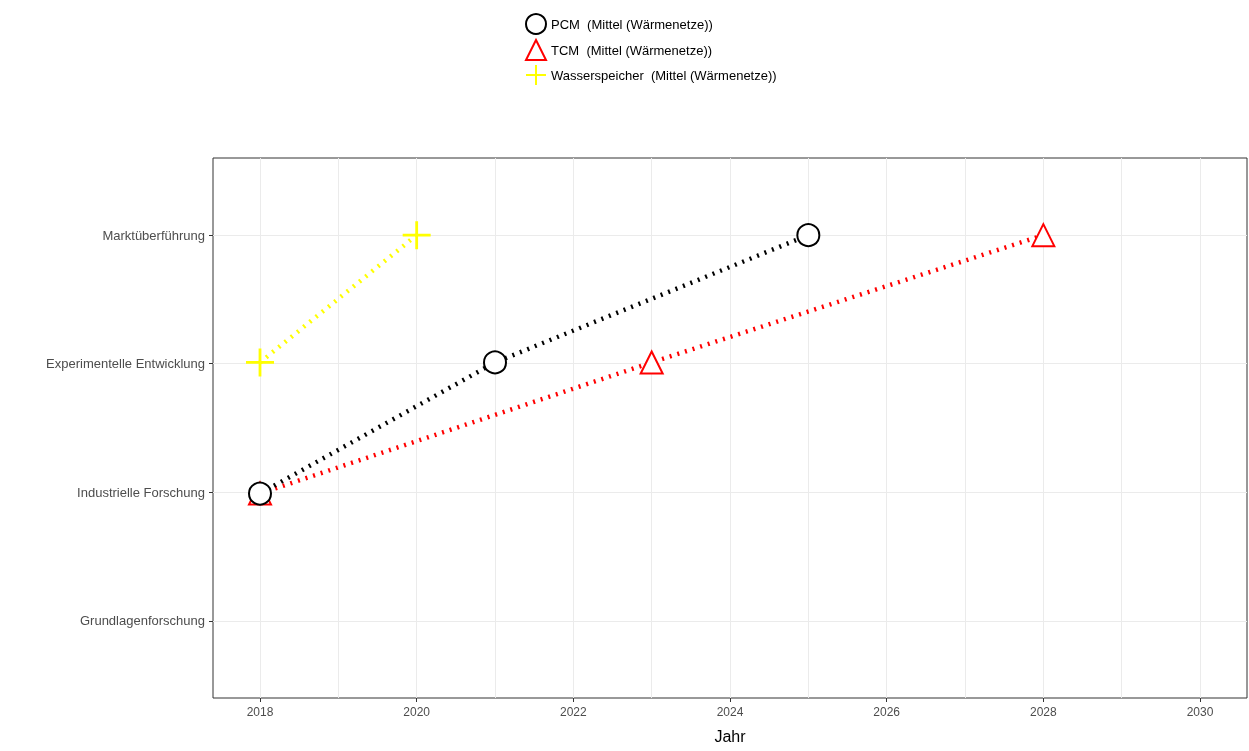 The height and width of the screenshot is (751, 1249). I want to click on legend-label: Wasserspeicher (Mittel (Wärmenetze)), so click(664, 75).